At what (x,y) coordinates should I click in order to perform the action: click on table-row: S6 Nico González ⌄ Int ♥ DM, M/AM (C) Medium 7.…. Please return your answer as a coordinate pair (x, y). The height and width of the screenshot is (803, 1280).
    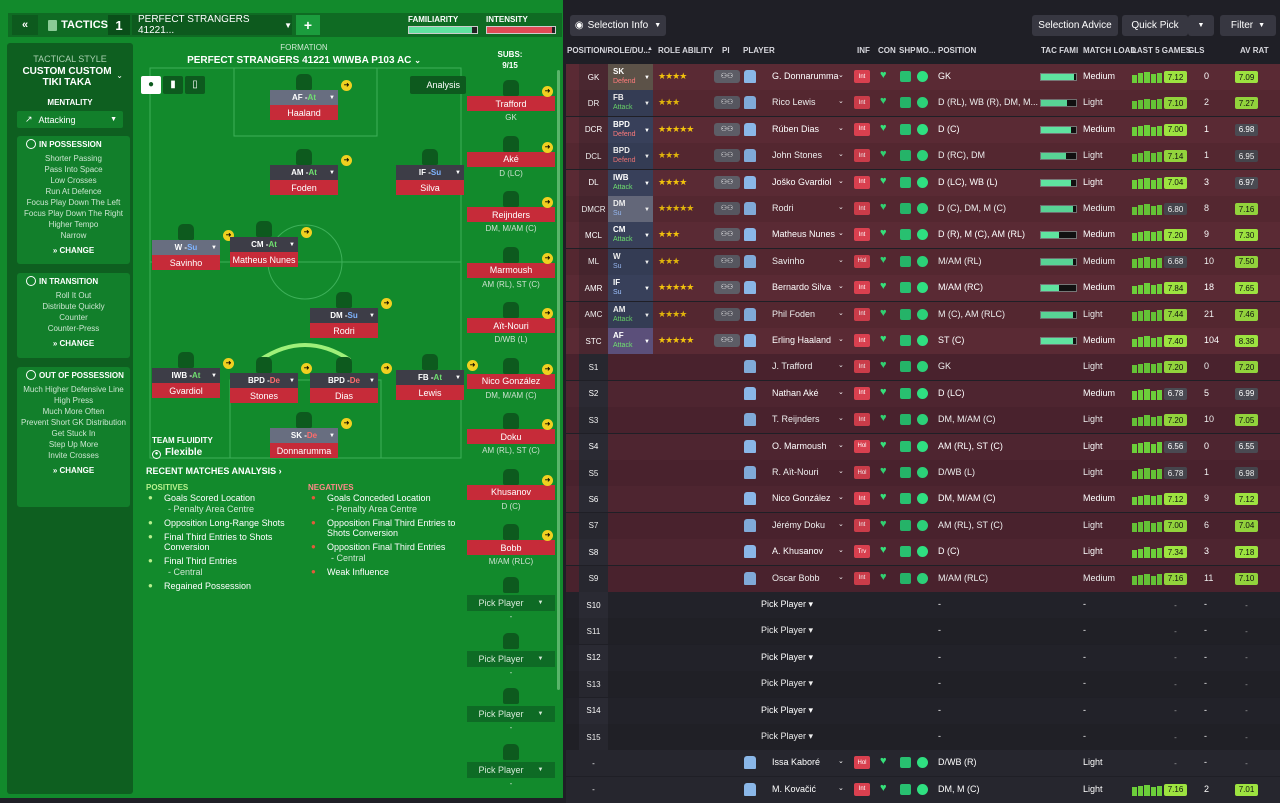
    Looking at the image, I should click on (923, 499).